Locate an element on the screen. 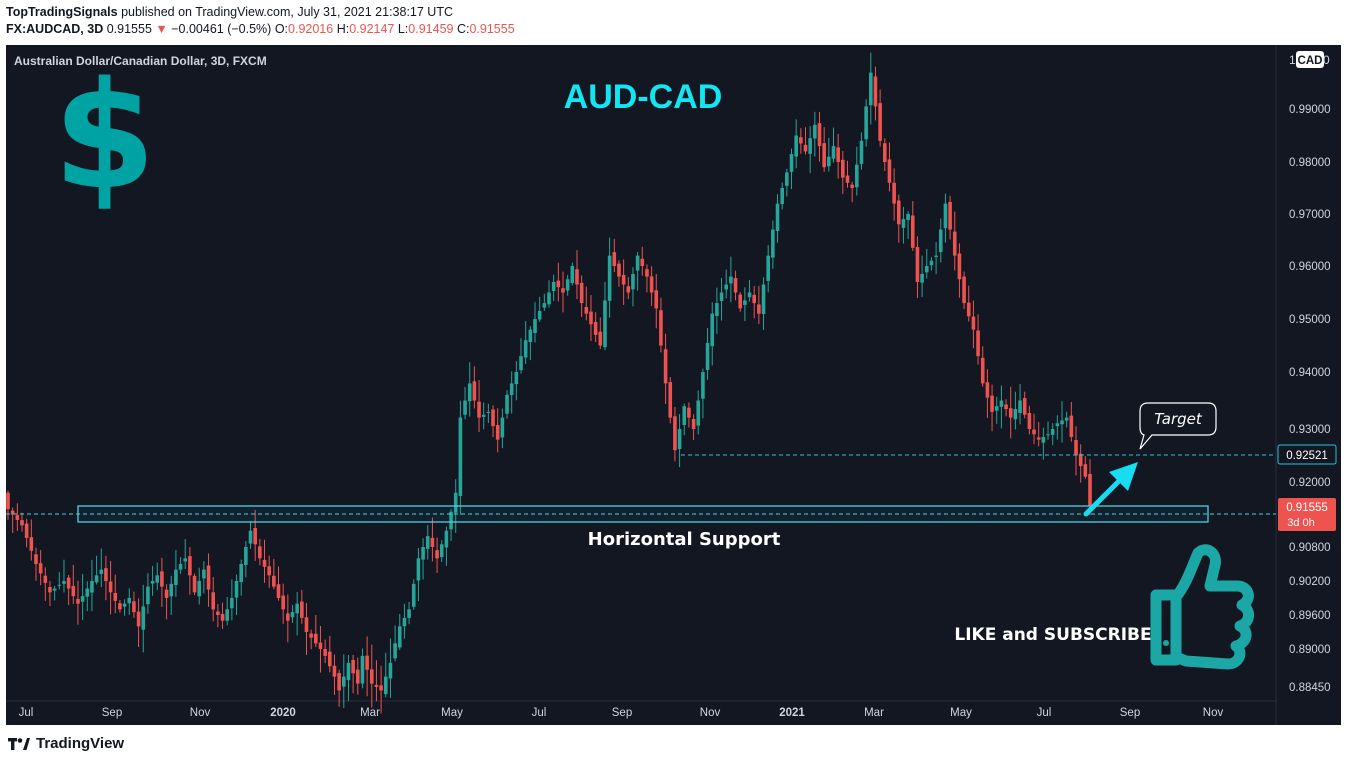 This screenshot has height=762, width=1348. close-value: 0.91555 is located at coordinates (492, 29).